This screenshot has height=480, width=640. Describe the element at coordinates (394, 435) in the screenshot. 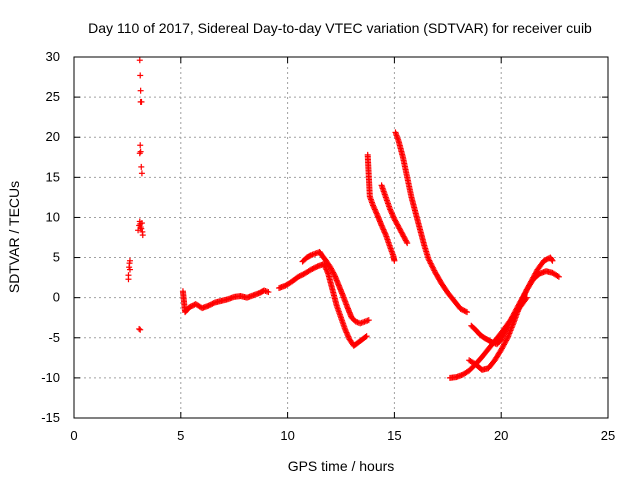

I see `x-tick-label: 15` at that location.